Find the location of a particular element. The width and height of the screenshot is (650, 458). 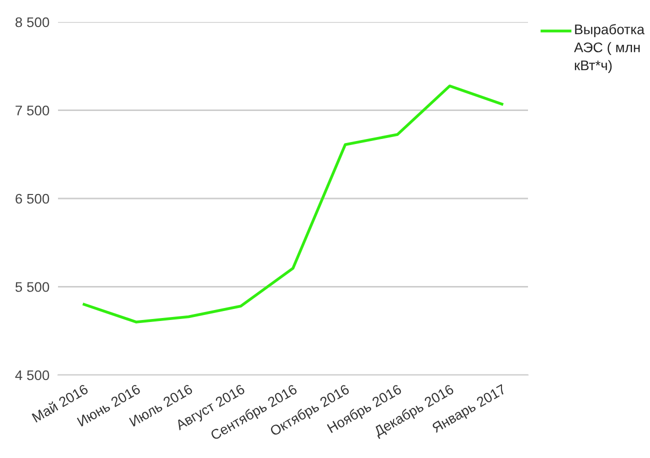

legend-label: Выработка АЭС ( млн кВт*ч) is located at coordinates (609, 49).